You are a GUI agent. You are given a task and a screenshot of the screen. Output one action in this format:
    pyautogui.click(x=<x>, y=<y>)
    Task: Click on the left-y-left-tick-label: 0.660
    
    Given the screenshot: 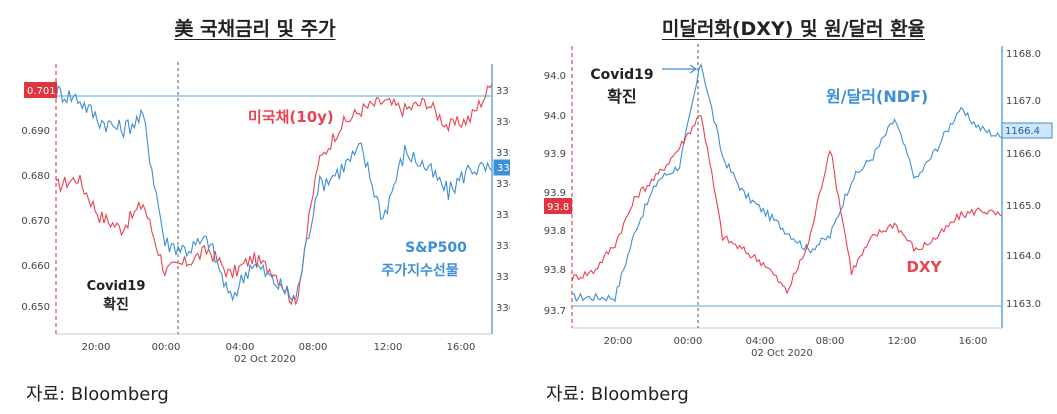 What is the action you would take?
    pyautogui.click(x=35, y=266)
    